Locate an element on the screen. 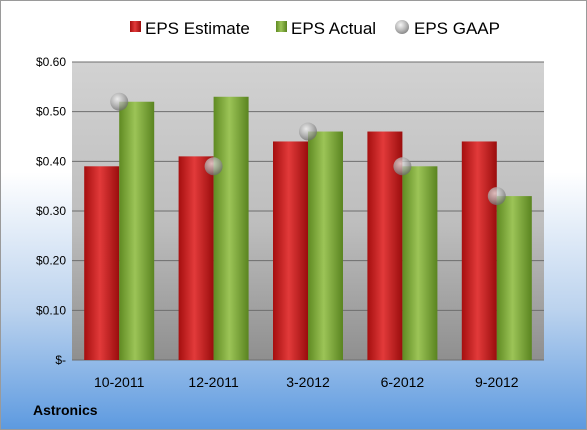 This screenshot has width=587, height=430. y-axis: $- $0.10 $0.20 $0.30 $0.40 $0.50 $0.60 is located at coordinates (51, 211).